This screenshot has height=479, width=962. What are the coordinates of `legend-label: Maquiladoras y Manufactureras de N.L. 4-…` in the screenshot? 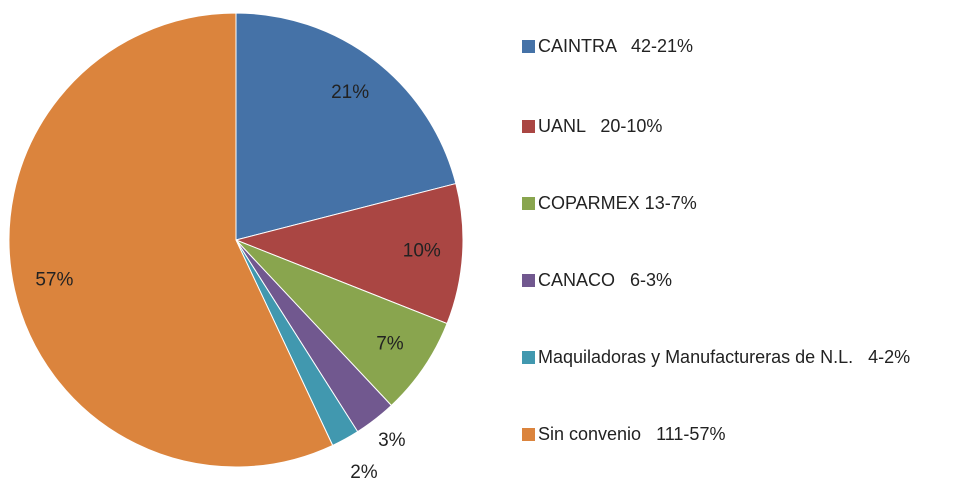 It's located at (724, 357).